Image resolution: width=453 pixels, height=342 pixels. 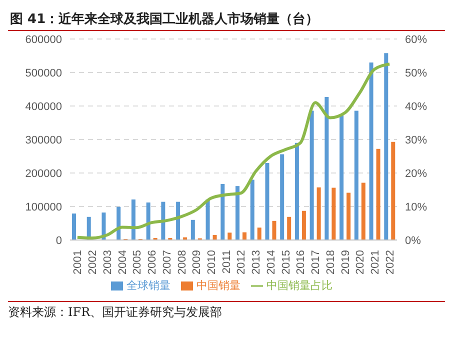 What do you see at coordinates (416, 207) in the screenshot?
I see `y2-tick-label: 10%` at bounding box center [416, 207].